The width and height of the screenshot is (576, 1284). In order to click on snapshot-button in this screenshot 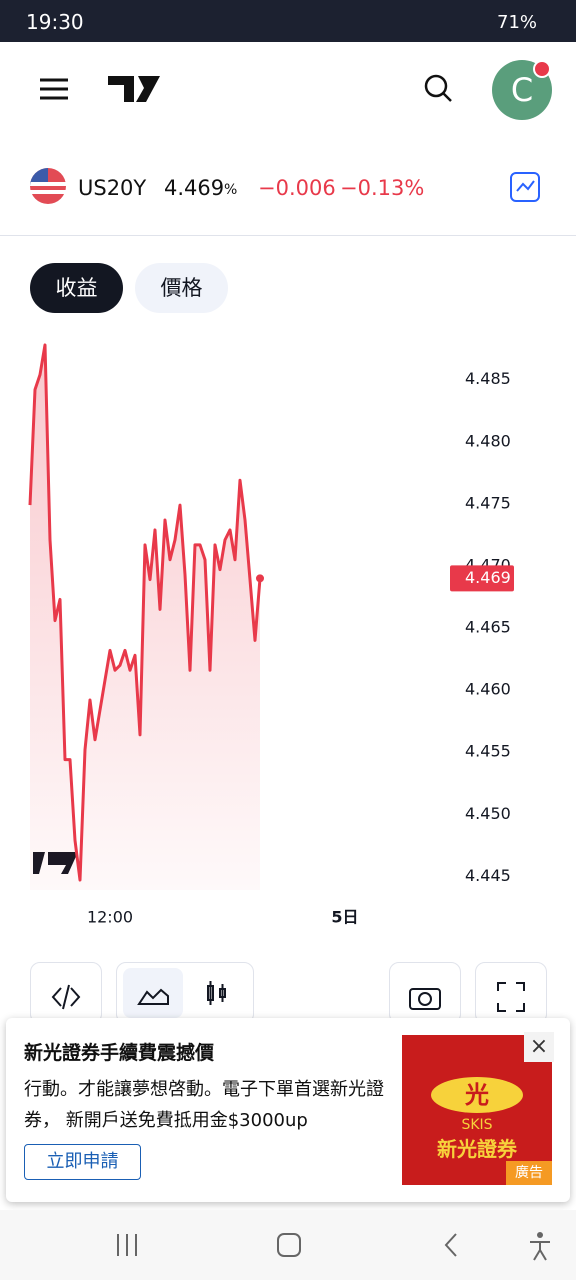, I will do `click(425, 993)`.